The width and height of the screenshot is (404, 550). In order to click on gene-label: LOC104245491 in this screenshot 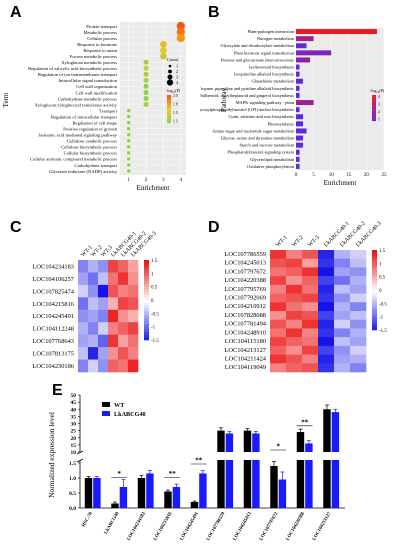, I will do `click(53, 316)`.